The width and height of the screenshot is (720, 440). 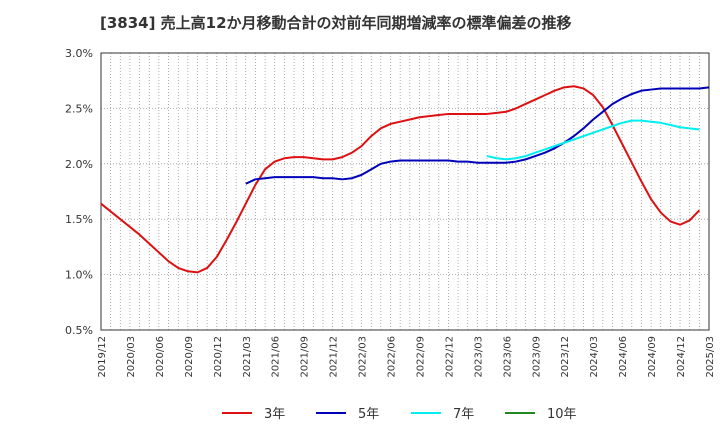 I want to click on legend: 3年 5年 7年 10年, so click(x=399, y=414).